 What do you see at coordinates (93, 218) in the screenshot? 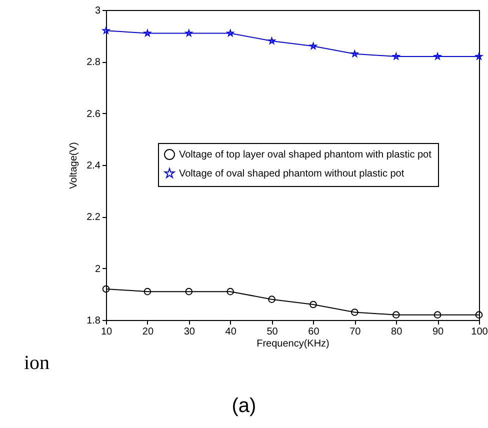
I see `y-tick-label: 2.2` at bounding box center [93, 218].